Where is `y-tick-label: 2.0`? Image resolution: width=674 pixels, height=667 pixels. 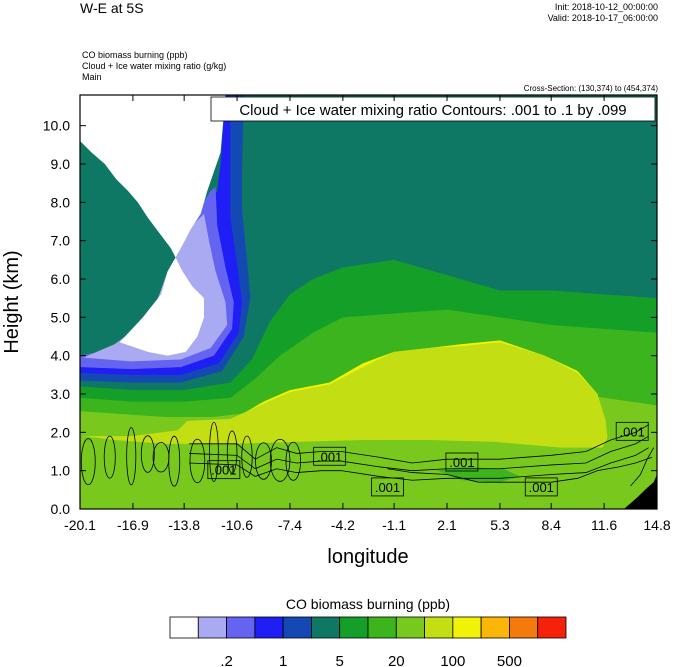 y-tick-label: 2.0 is located at coordinates (61, 432).